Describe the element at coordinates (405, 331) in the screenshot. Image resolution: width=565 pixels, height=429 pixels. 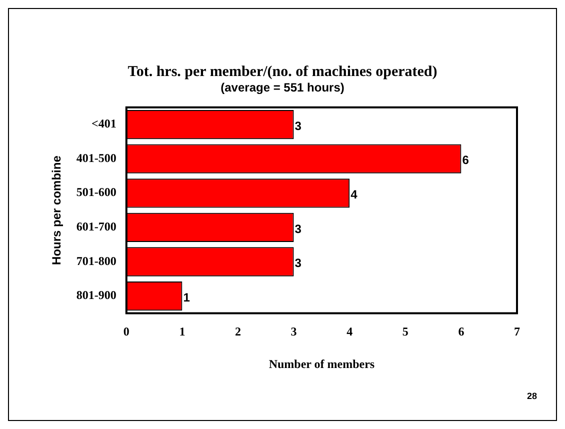
I see `x-tick-label: 5` at that location.